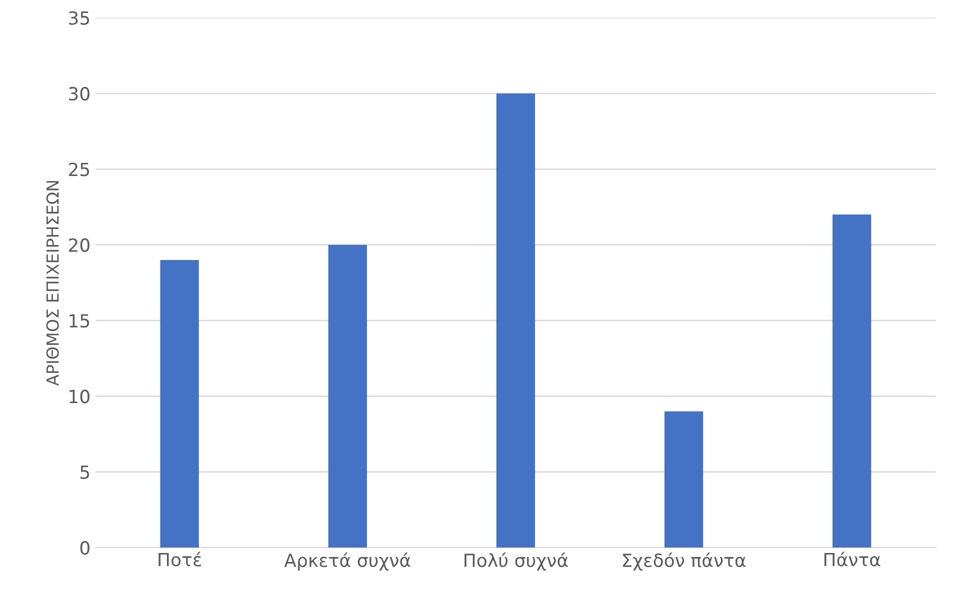 The width and height of the screenshot is (955, 592). Describe the element at coordinates (79, 93) in the screenshot. I see `y-tick-label: 30` at that location.